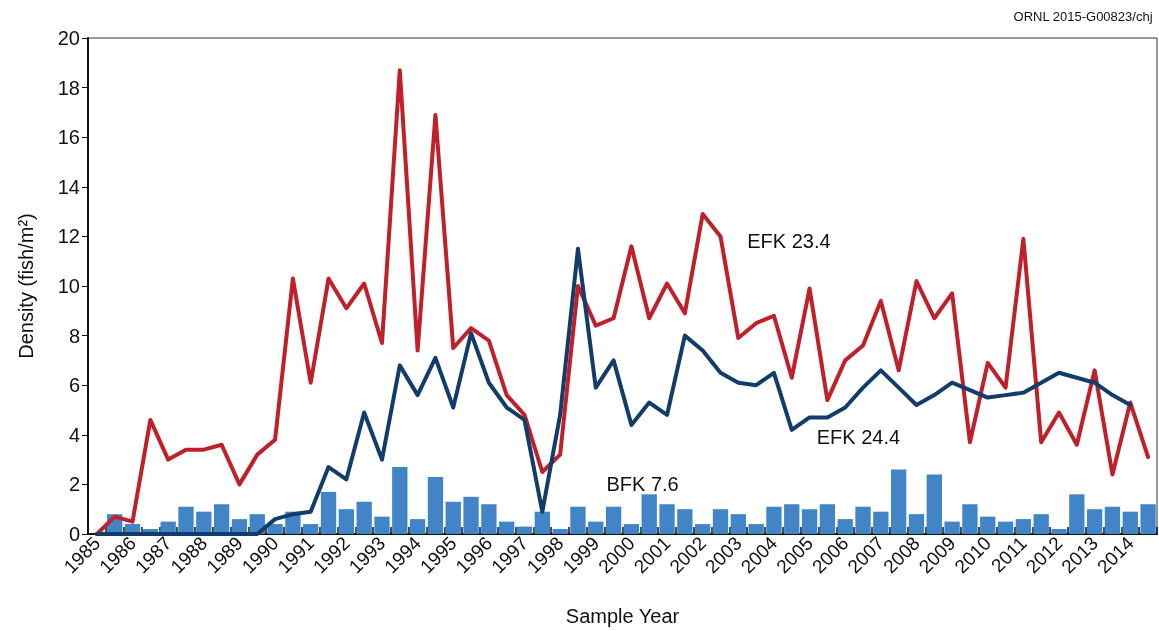  Describe the element at coordinates (74, 335) in the screenshot. I see `y-tick-label: 8` at that location.